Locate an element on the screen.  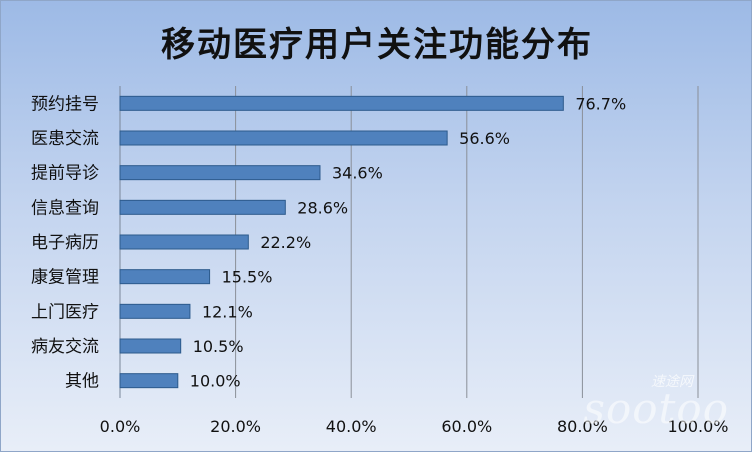
x-tick-labels: 0.0% 20.0% 40.0% 60.0% 80.0% 100.0% is located at coordinates (414, 426).